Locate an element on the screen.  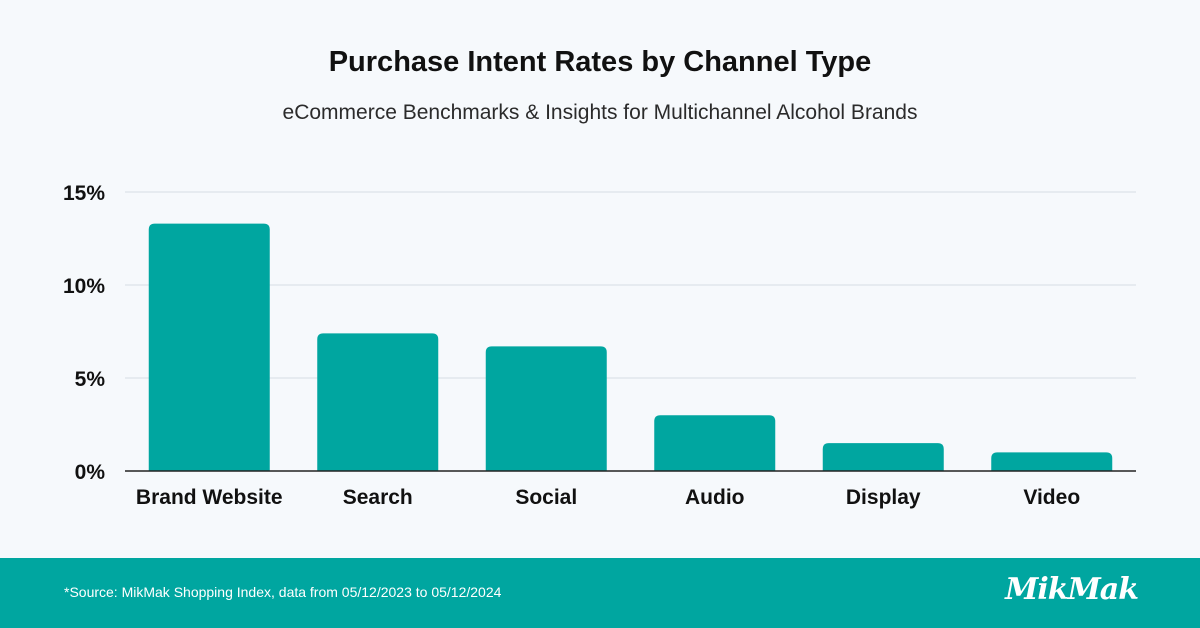
x-tick-label: Search is located at coordinates (378, 497).